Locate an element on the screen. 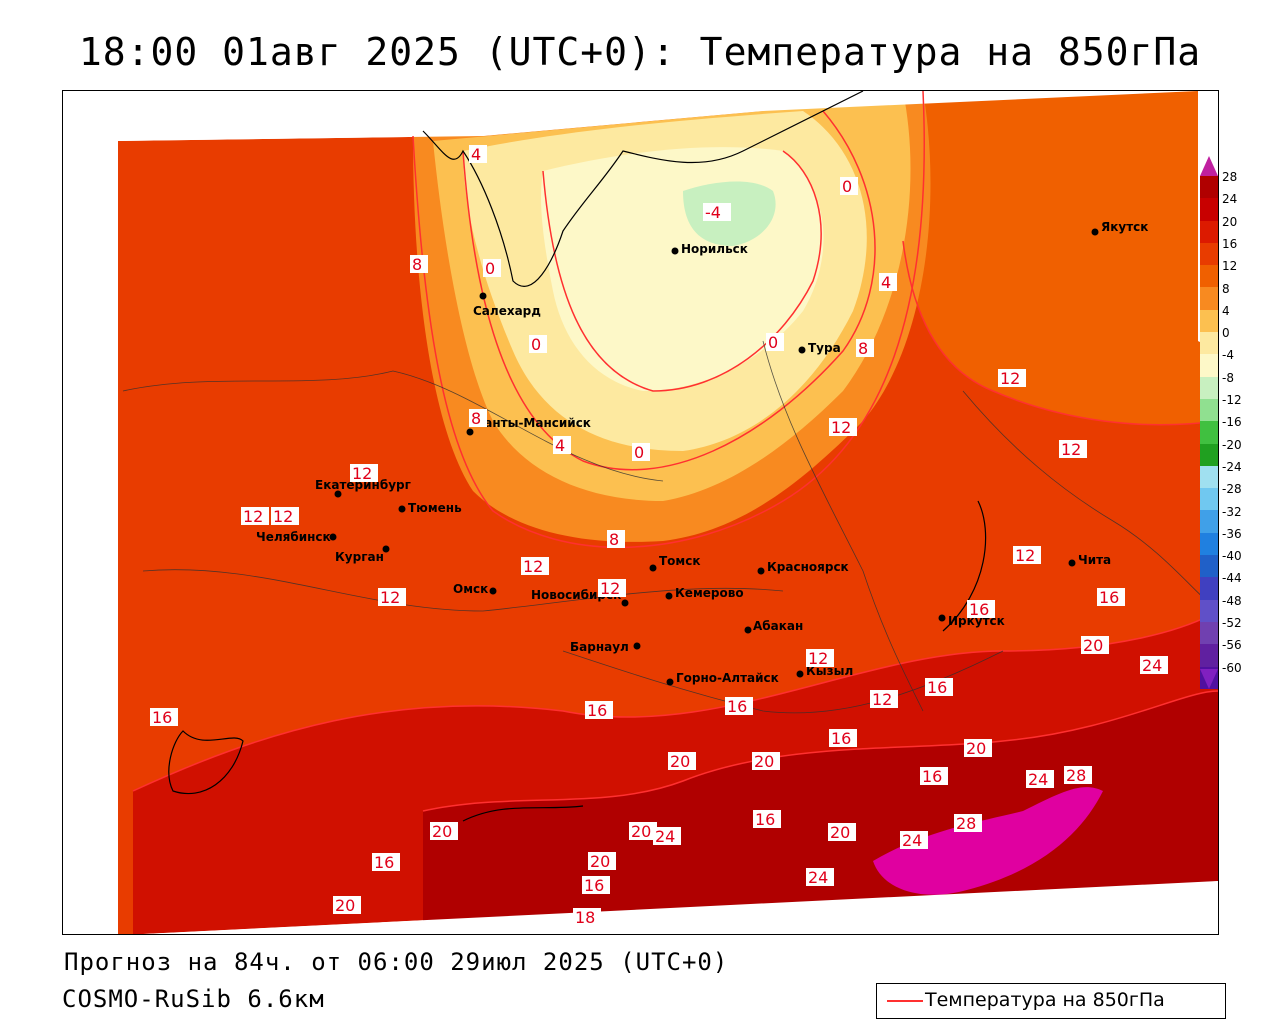  colorbar-tick-label: 16 is located at coordinates (1230, 243).